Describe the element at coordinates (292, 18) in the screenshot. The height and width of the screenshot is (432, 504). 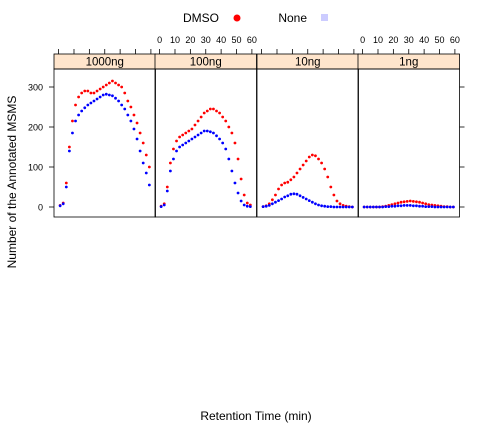
I see `legend-label-none: None` at that location.